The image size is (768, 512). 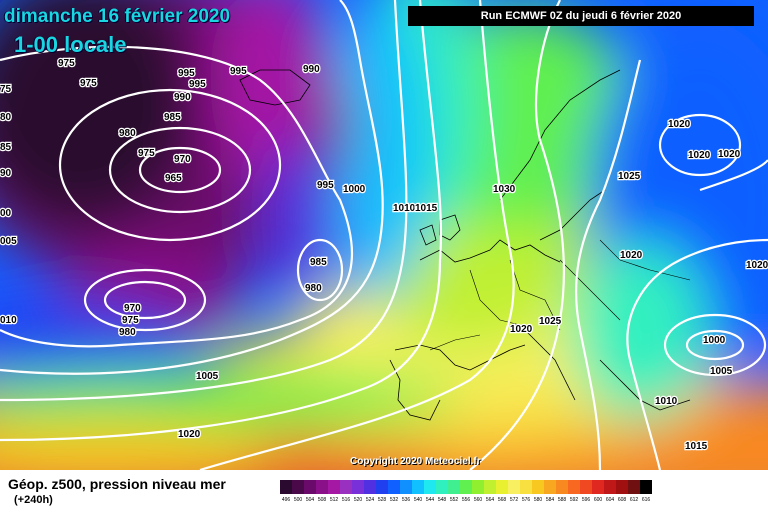 What do you see at coordinates (581, 16) in the screenshot?
I see `run-label: Run ECMWF 0Z du jeudi 6 février 2020` at bounding box center [581, 16].